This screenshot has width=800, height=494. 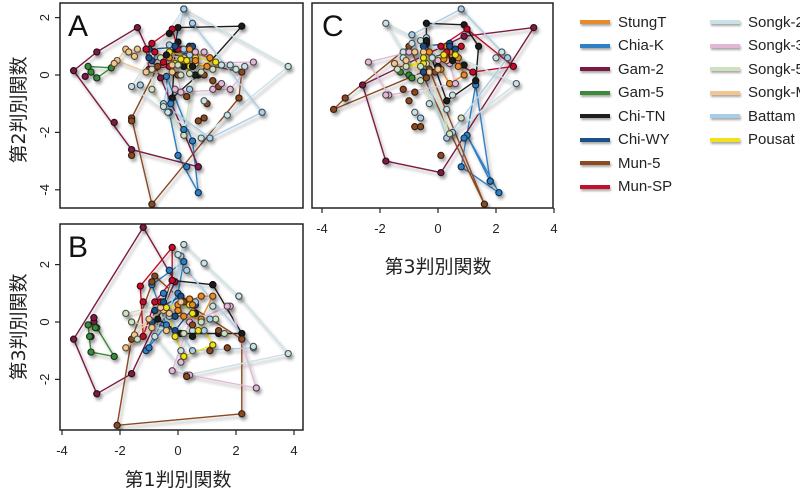 What do you see at coordinates (235, 450) in the screenshot?
I see `xtick-label: 2` at bounding box center [235, 450].